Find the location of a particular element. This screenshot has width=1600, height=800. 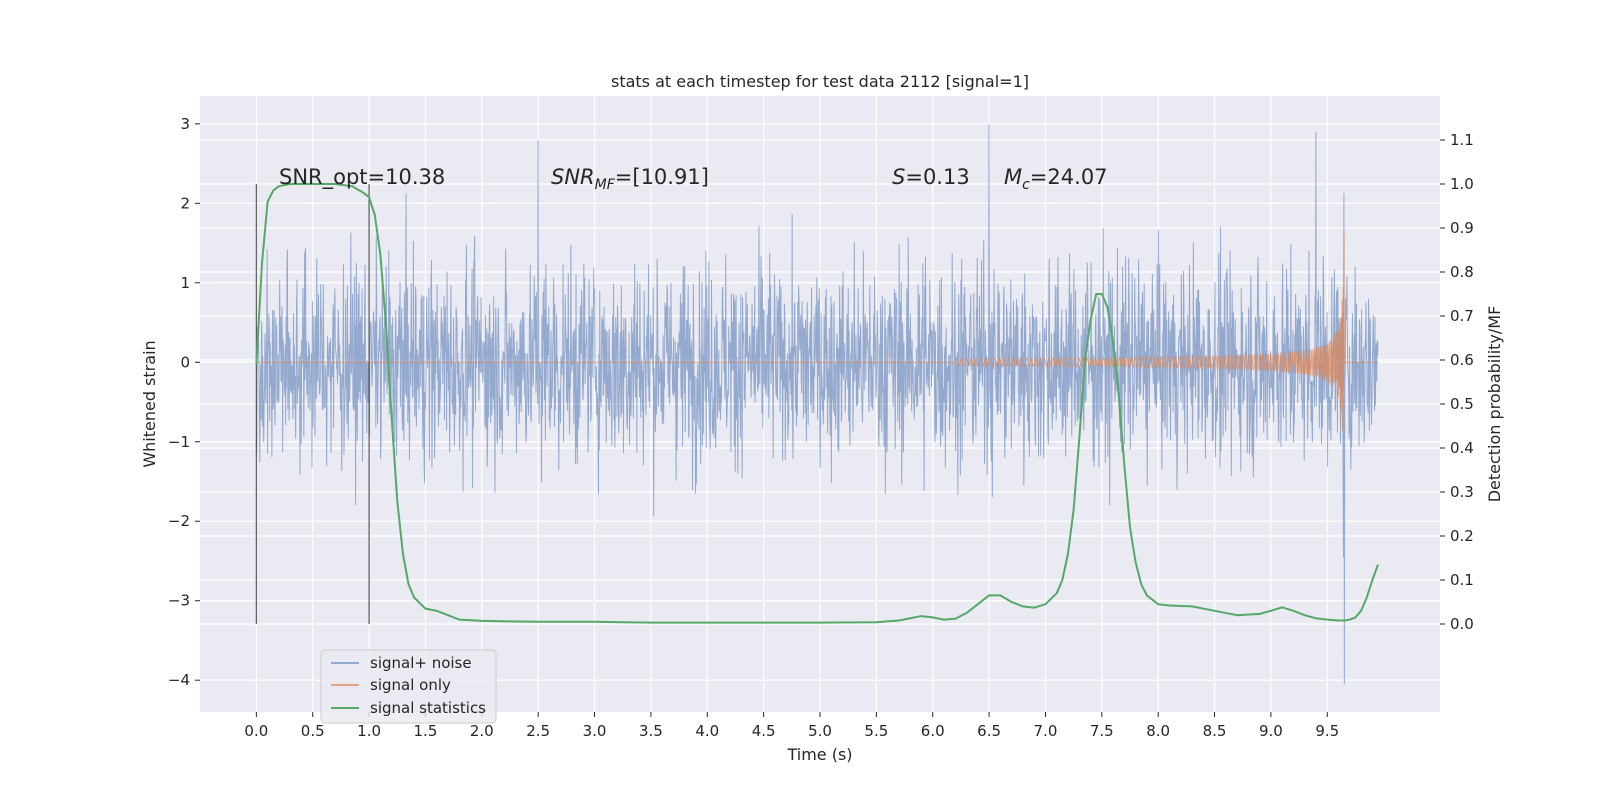

annotation-mc-var: M is located at coordinates (1013, 177).